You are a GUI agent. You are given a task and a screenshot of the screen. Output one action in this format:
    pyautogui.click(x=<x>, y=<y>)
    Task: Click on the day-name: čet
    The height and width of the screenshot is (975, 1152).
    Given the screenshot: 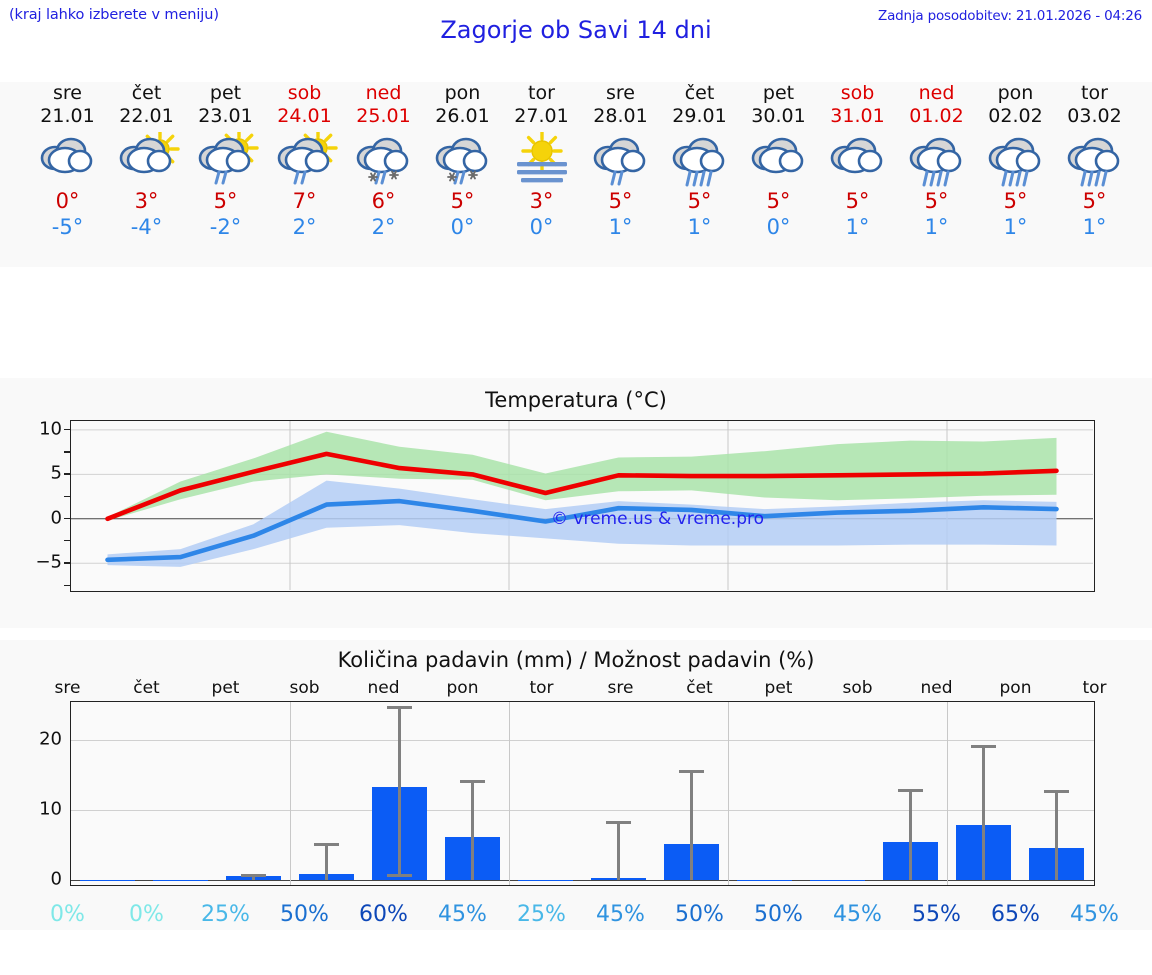 What is the action you would take?
    pyautogui.click(x=699, y=93)
    